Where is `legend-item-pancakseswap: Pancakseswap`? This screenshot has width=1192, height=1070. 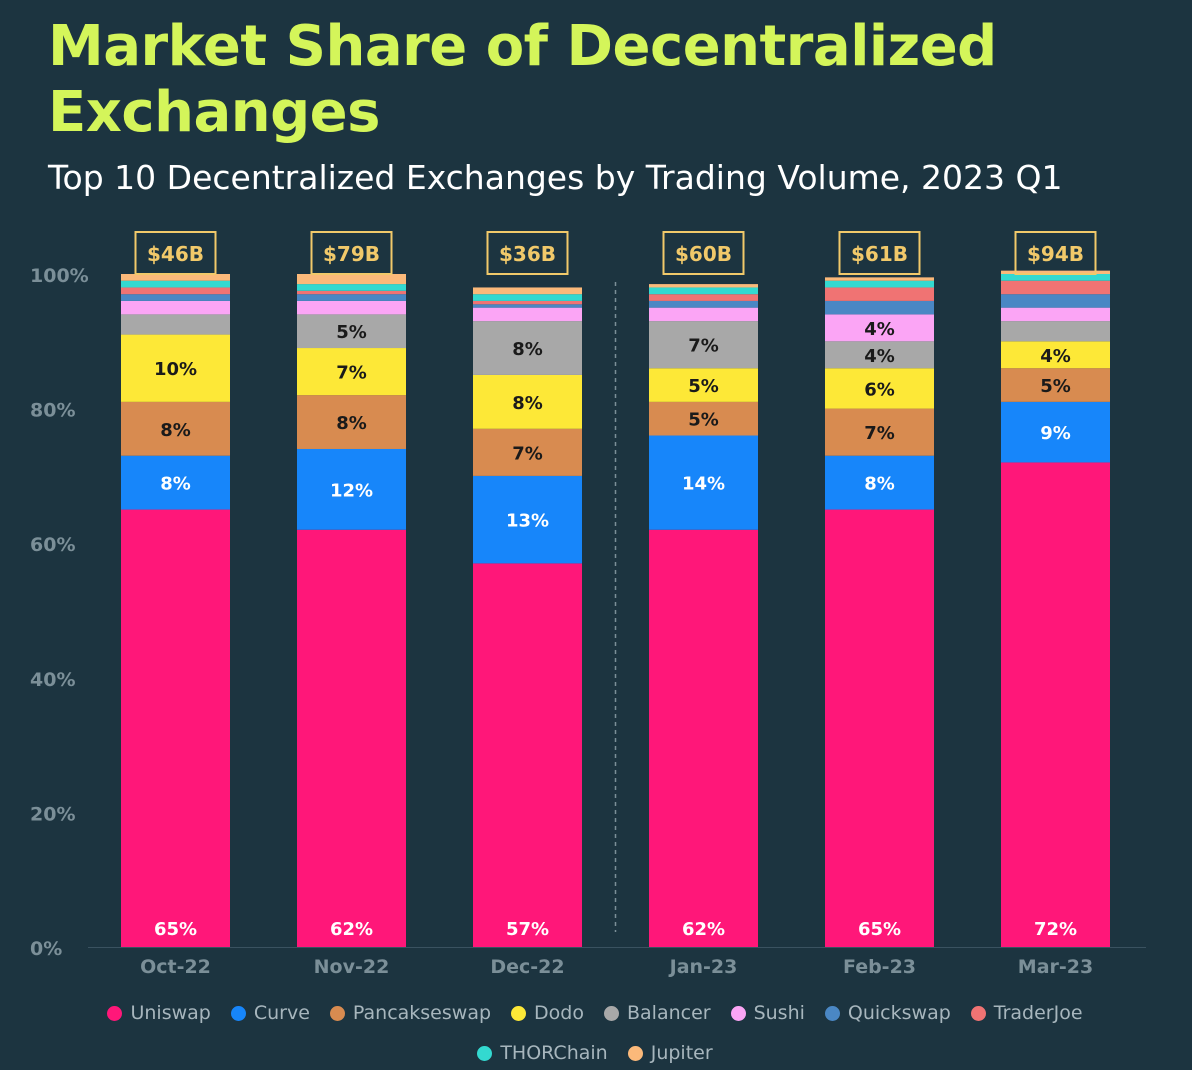
legend-item-pancakseswap: Pancakseswap is located at coordinates (410, 1013).